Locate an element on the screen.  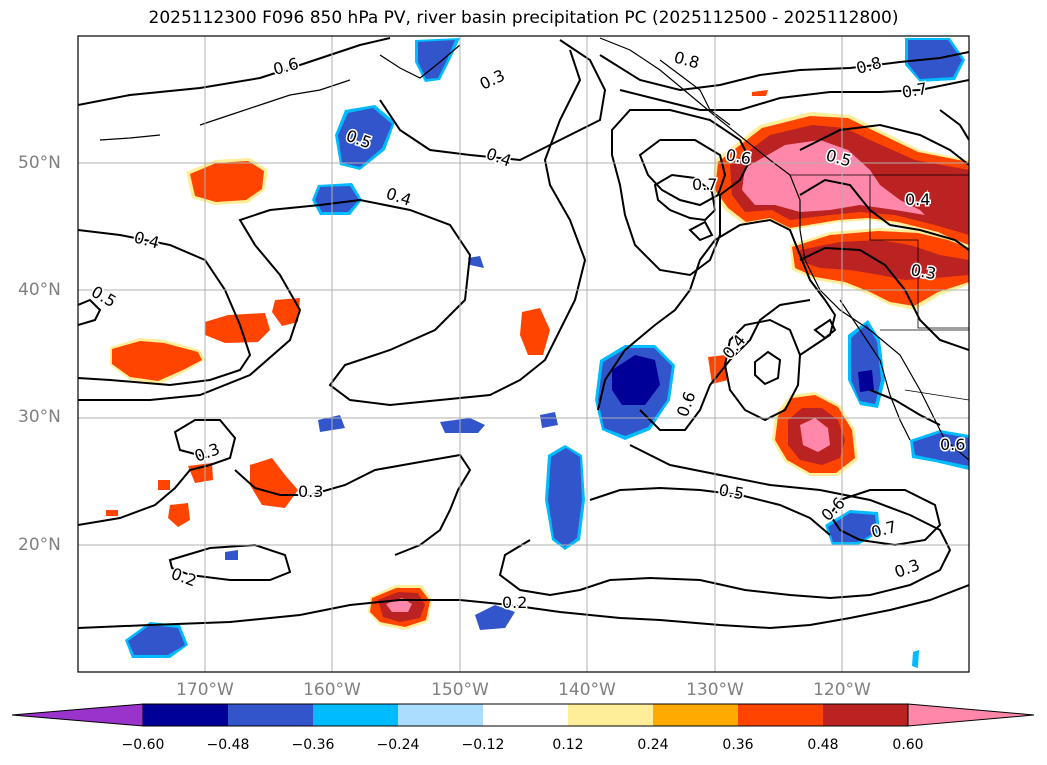
lon-label-160w: 160°W is located at coordinates (332, 690).